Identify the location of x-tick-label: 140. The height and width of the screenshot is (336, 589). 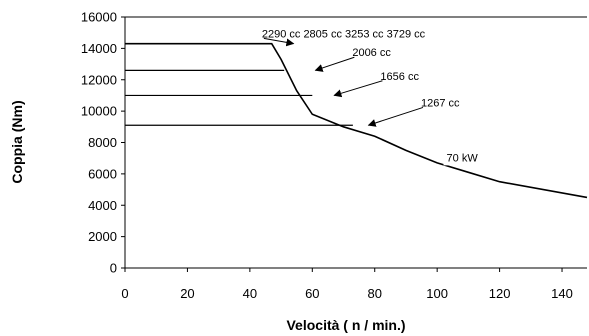
(562, 293).